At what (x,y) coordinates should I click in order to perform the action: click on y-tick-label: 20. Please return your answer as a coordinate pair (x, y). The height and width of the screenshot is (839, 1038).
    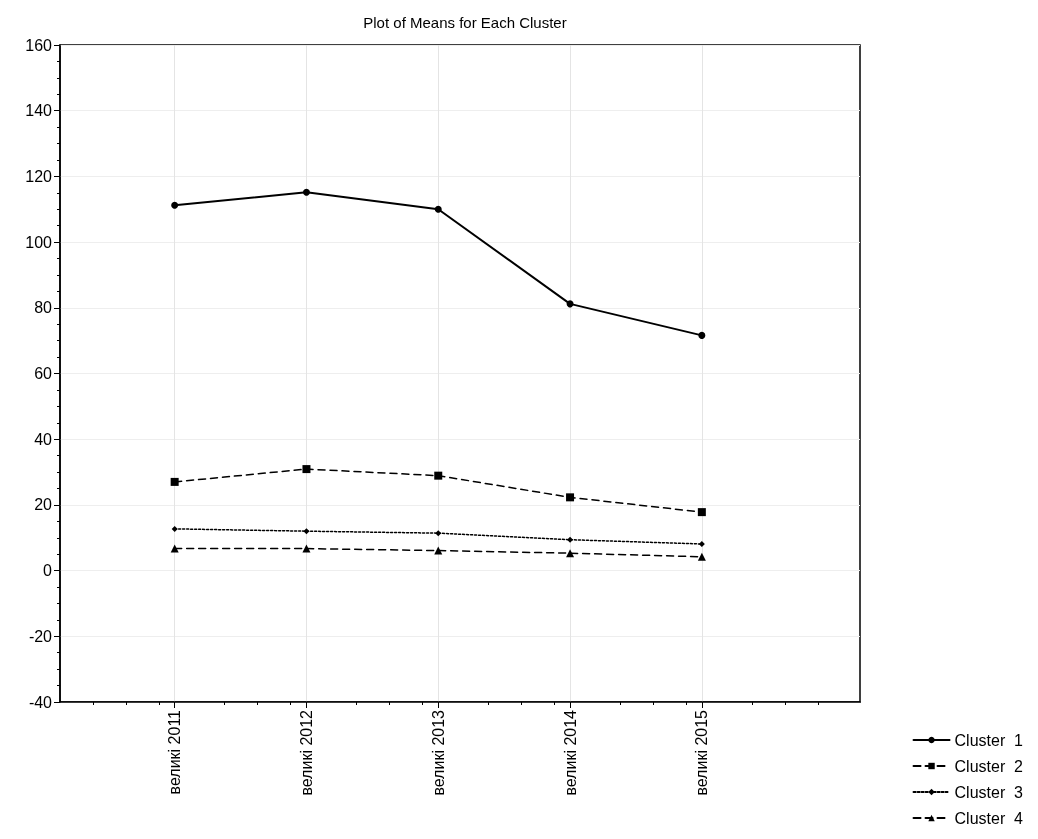
    Looking at the image, I should click on (43, 505).